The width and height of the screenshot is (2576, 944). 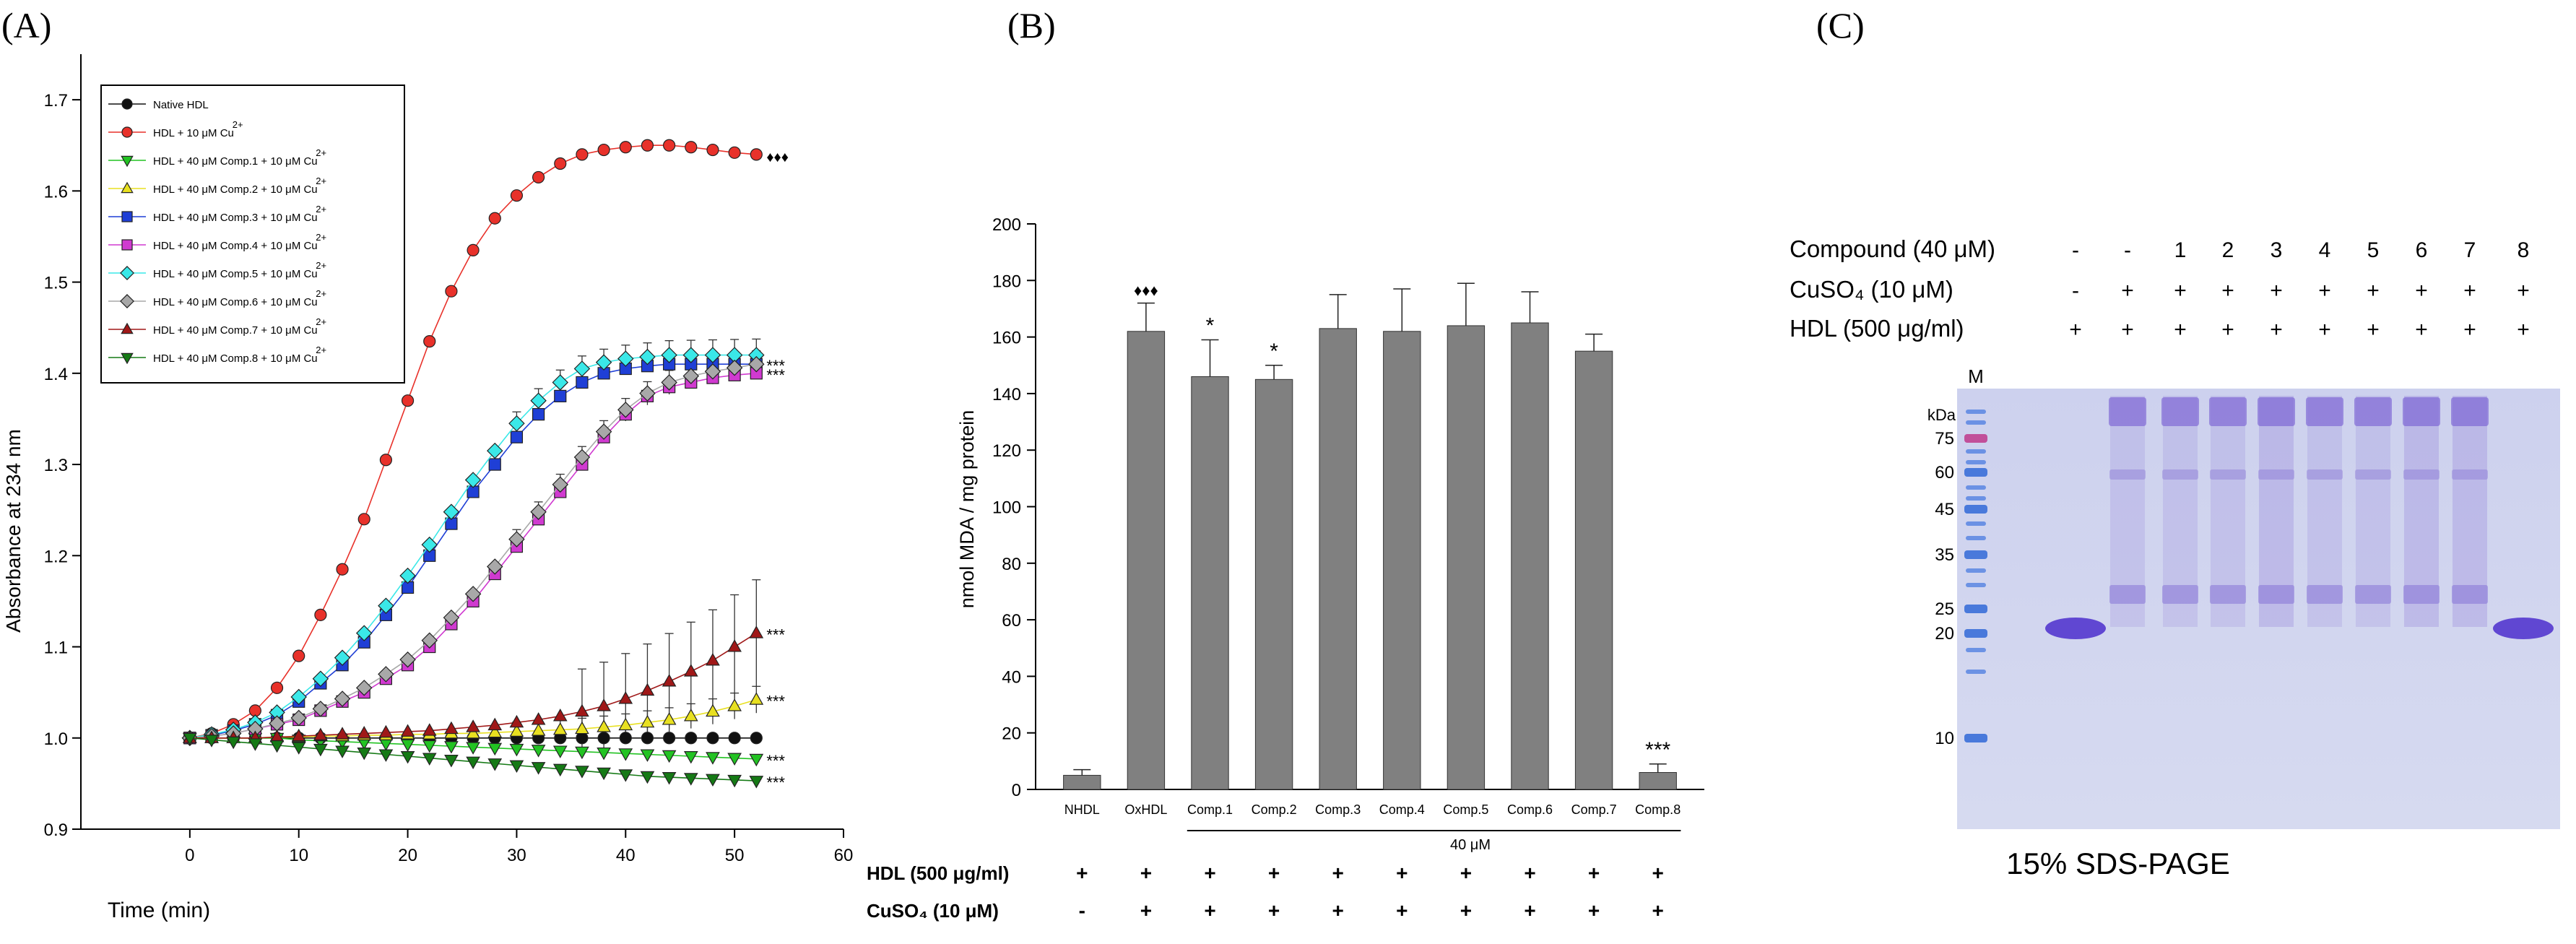 I want to click on gel-intact-band, so click(x=2523, y=628).